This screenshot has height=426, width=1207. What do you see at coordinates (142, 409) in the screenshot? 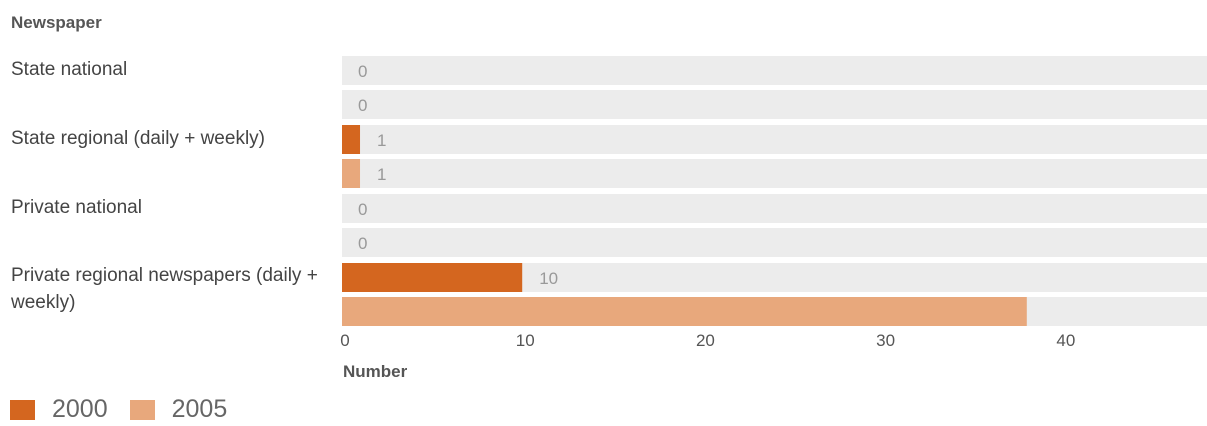
I see `legend-swatch-2005` at bounding box center [142, 409].